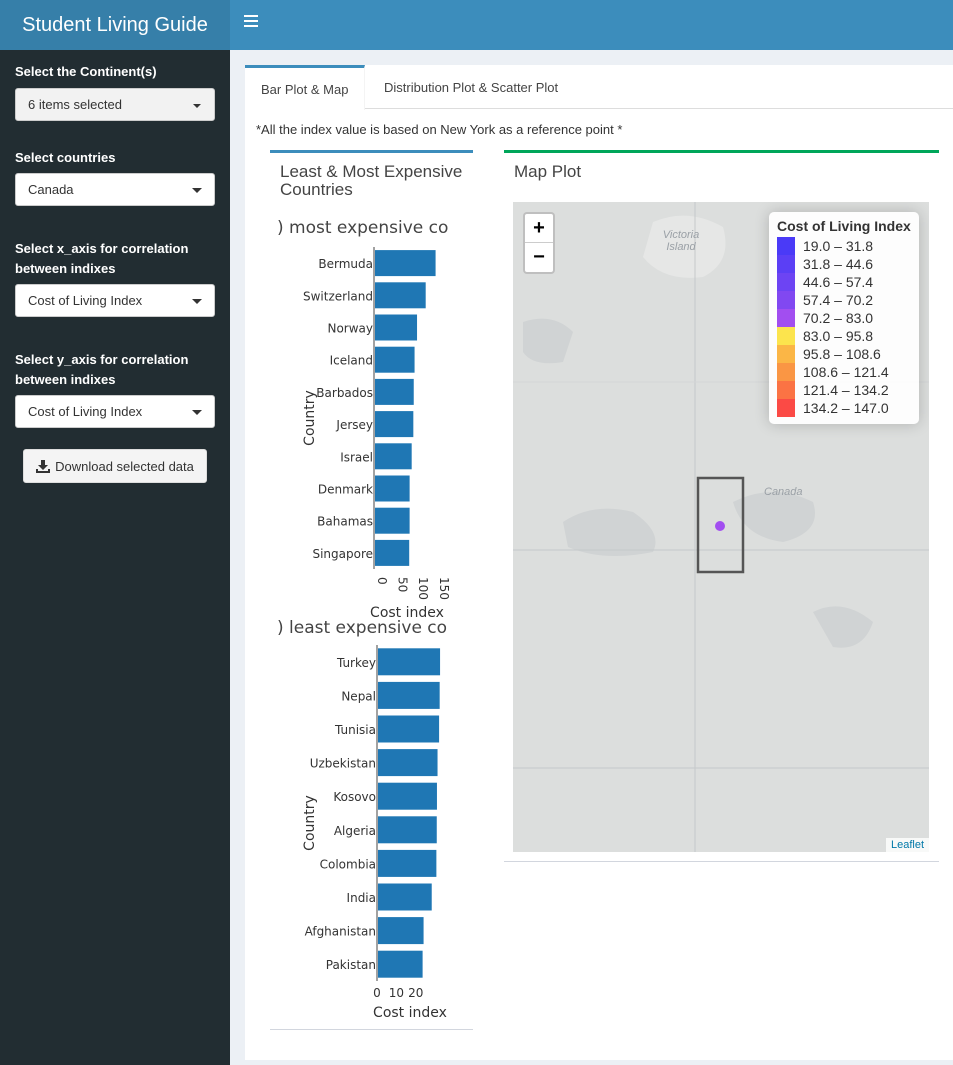 The width and height of the screenshot is (953, 1065). Describe the element at coordinates (43, 466) in the screenshot. I see `download-icon` at that location.